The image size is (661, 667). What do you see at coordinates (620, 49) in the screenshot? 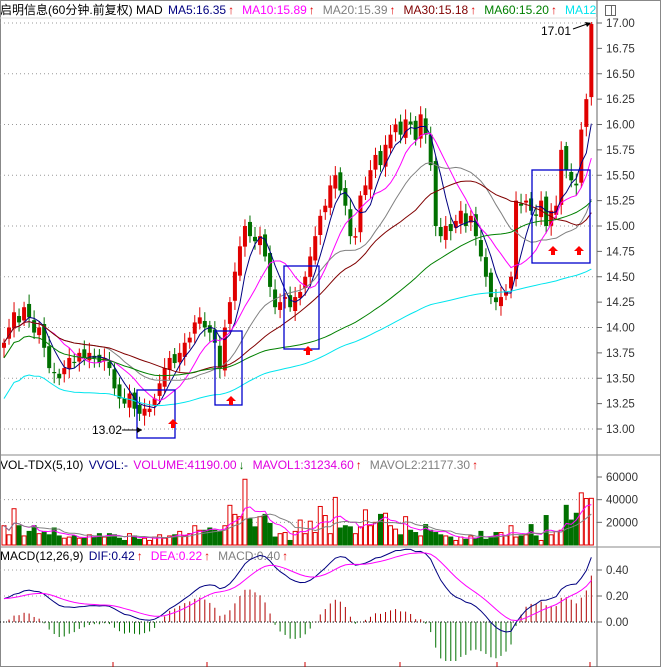
I see `axis-tick-label: 16.75` at bounding box center [620, 49].